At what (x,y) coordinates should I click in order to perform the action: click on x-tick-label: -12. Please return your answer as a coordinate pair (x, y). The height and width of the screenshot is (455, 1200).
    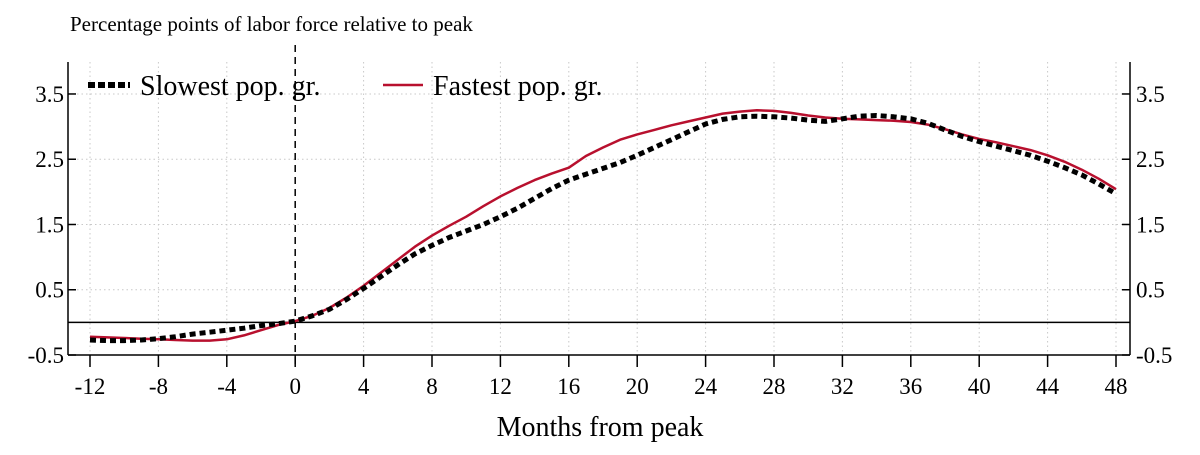
    Looking at the image, I should click on (90, 386).